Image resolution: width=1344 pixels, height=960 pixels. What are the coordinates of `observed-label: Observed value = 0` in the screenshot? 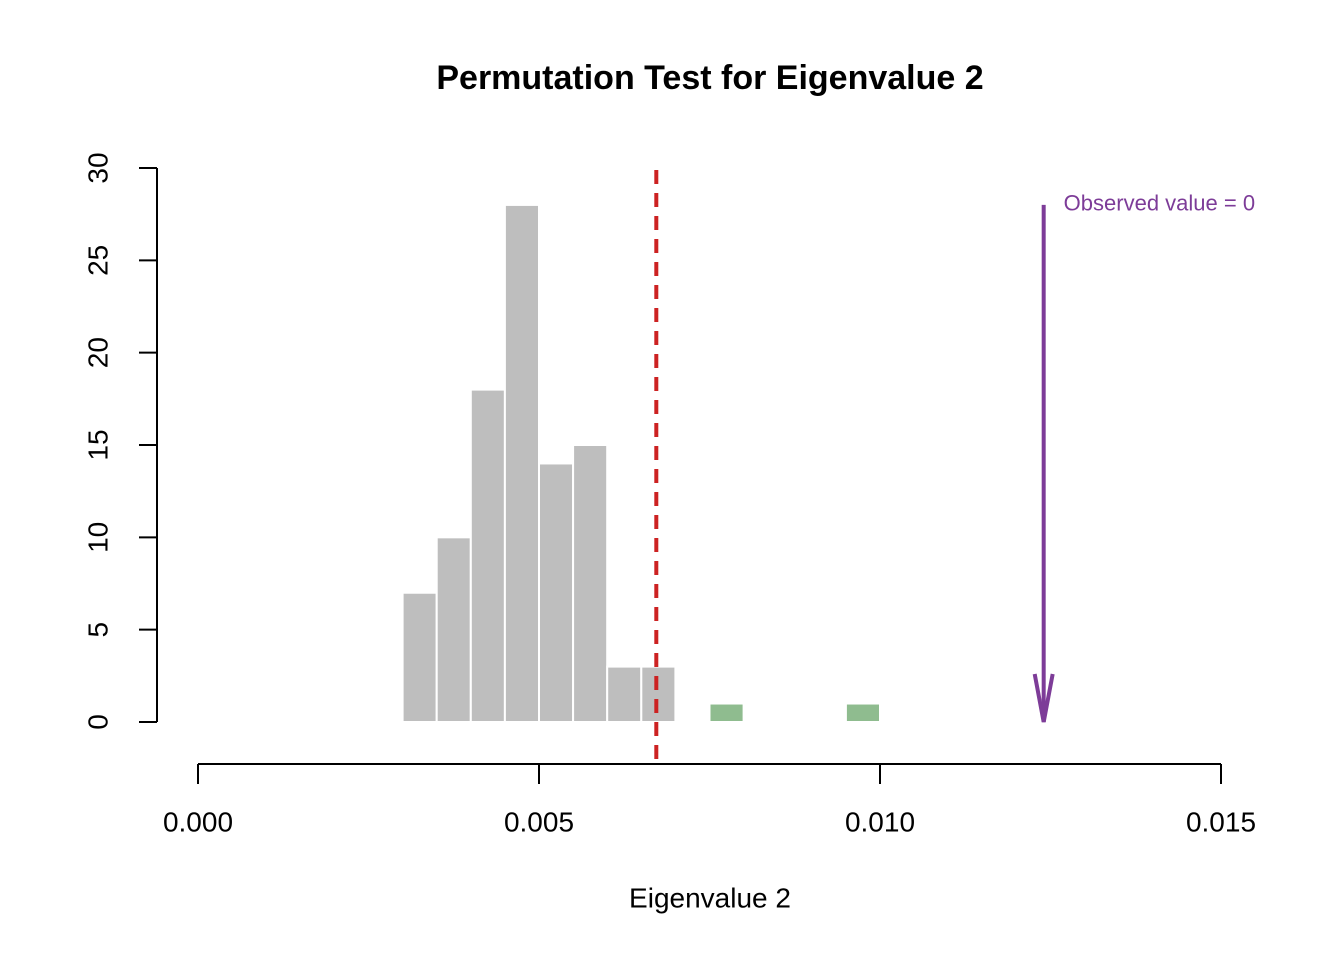 It's located at (1159, 203).